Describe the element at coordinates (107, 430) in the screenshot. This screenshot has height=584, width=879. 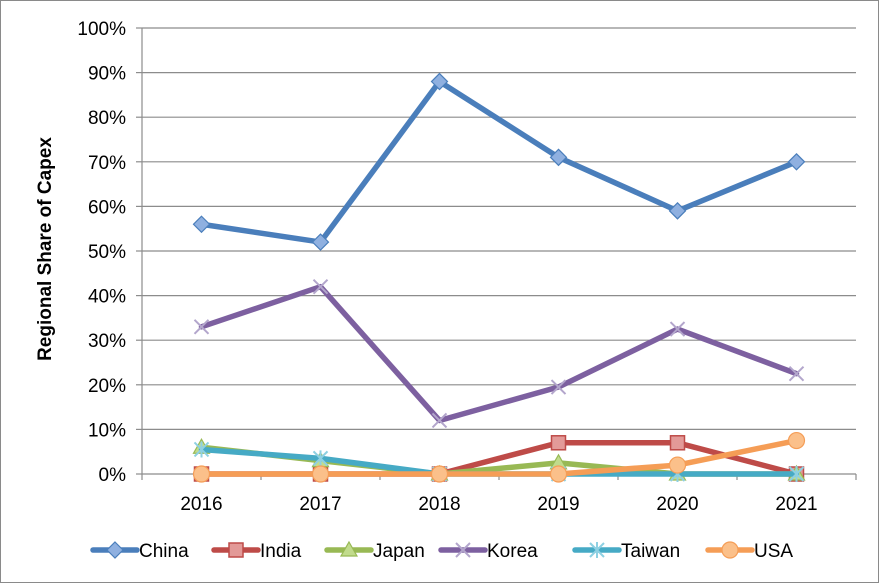
I see `y-tick-label: 10%` at that location.